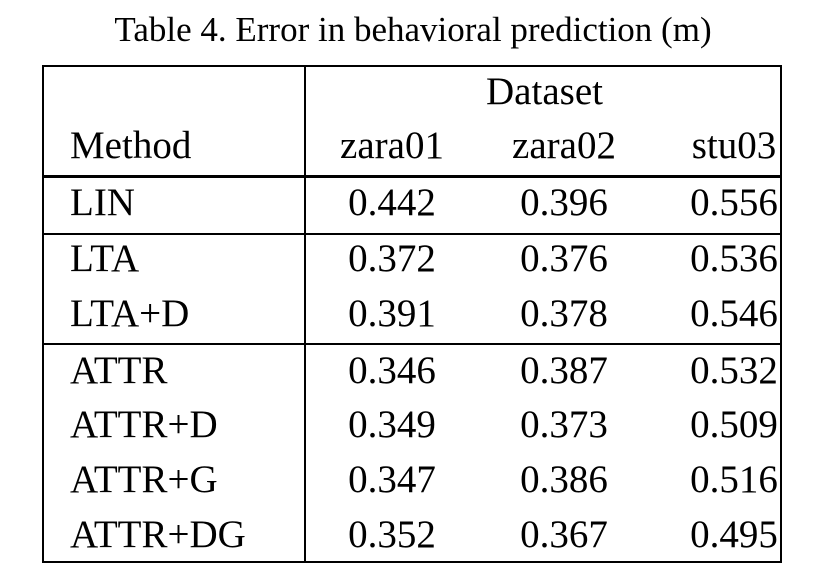 The image size is (826, 578). What do you see at coordinates (734, 424) in the screenshot?
I see `row-value: 0.509` at bounding box center [734, 424].